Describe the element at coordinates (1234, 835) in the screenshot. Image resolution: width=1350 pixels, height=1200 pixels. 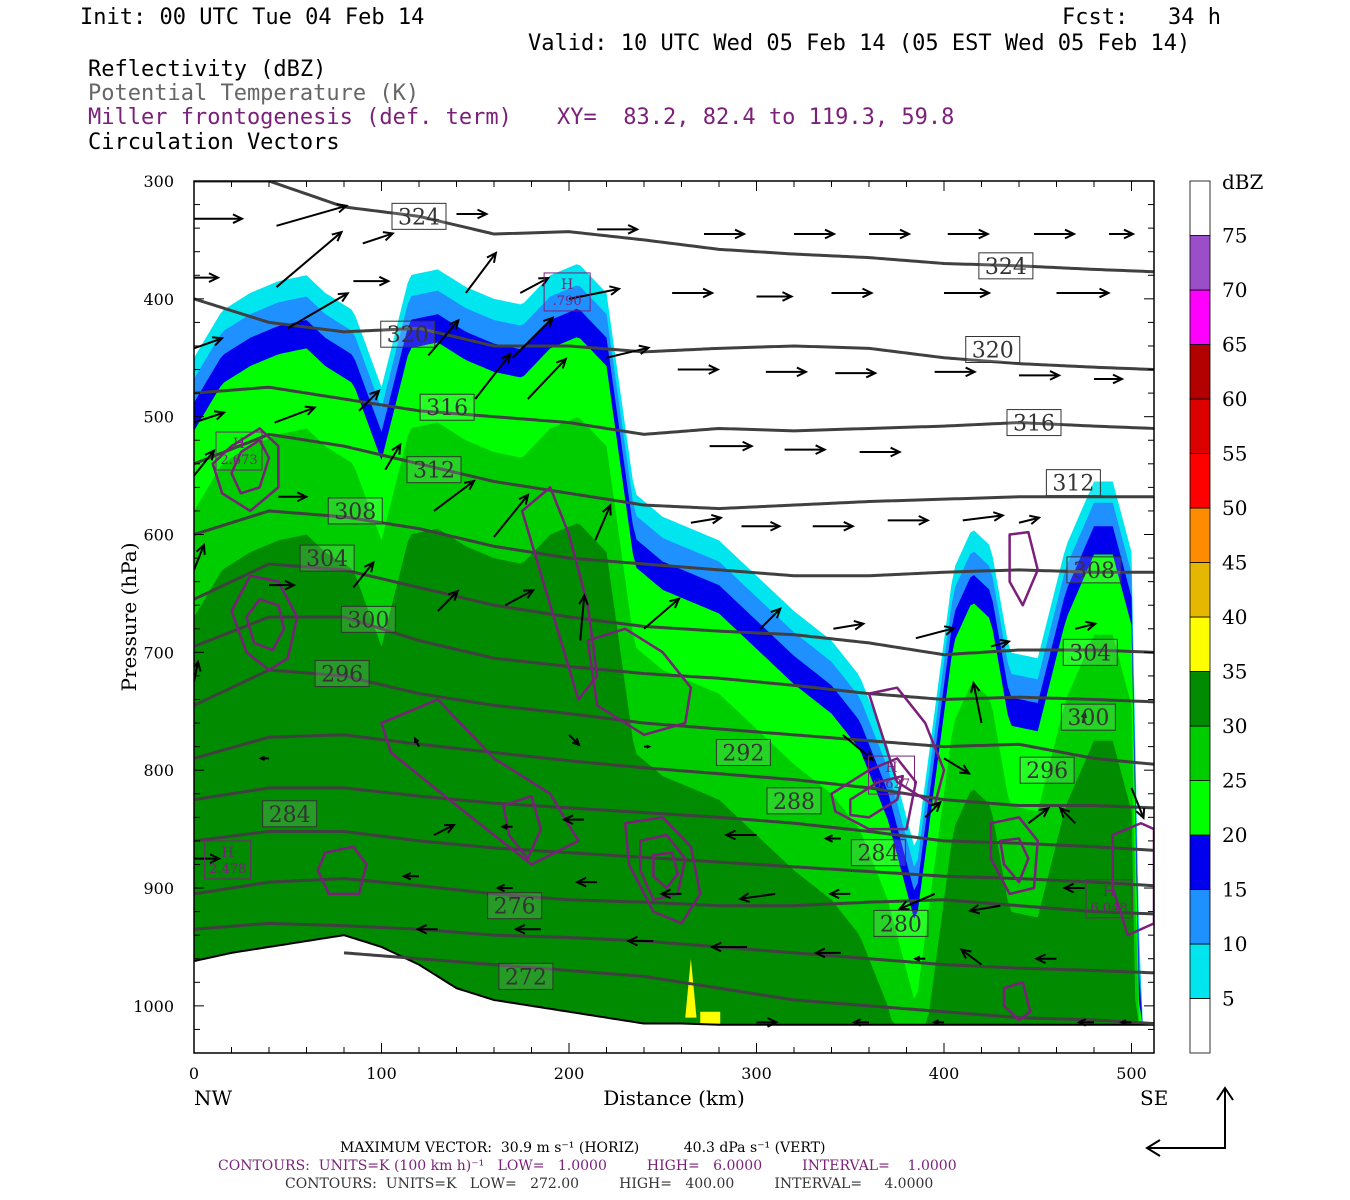
I see `colorbar-label: 20` at that location.